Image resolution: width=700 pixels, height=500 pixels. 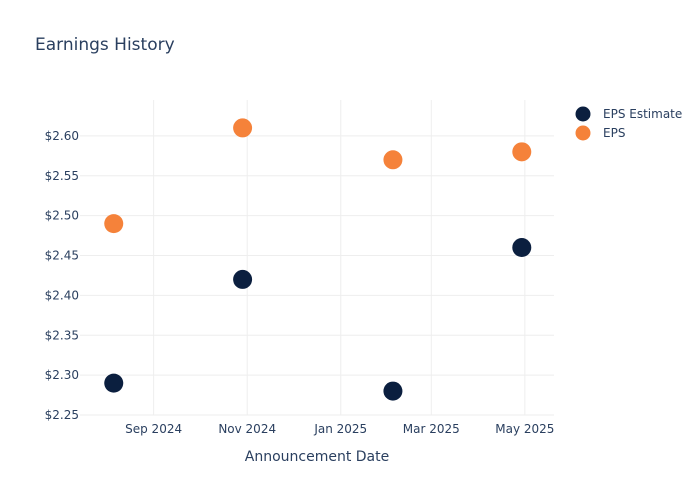 What do you see at coordinates (62, 295) in the screenshot?
I see `y-tick-label: $2.40` at bounding box center [62, 295].